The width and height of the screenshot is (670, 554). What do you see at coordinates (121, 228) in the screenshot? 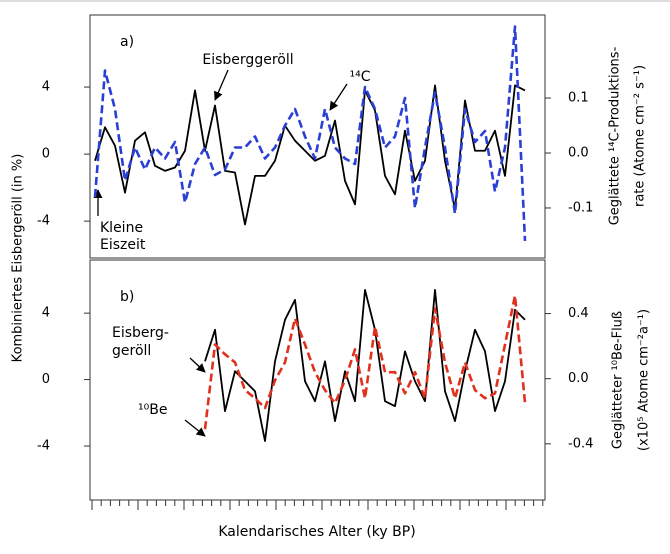
I see `annotation: Kleine` at bounding box center [121, 228].